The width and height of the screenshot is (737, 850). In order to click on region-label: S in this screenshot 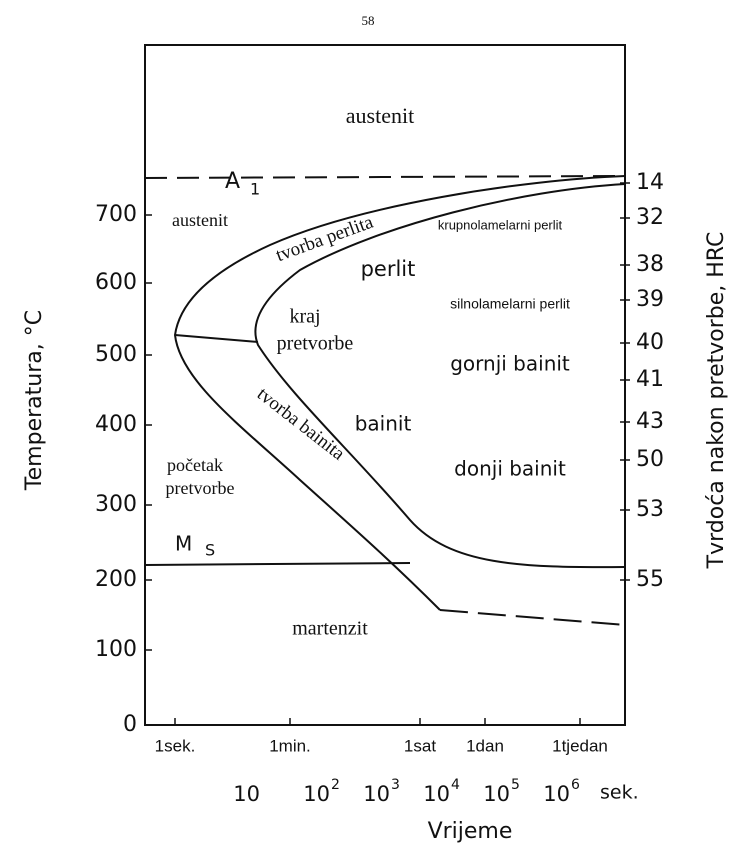, I will do `click(210, 550)`.